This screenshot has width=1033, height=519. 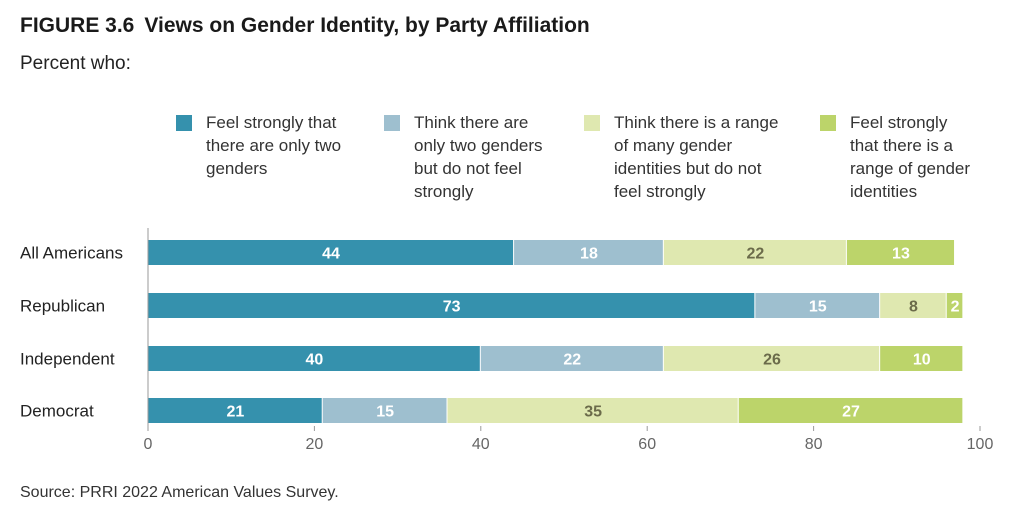 I want to click on legend-label-line: Feel strongly, so click(x=899, y=122).